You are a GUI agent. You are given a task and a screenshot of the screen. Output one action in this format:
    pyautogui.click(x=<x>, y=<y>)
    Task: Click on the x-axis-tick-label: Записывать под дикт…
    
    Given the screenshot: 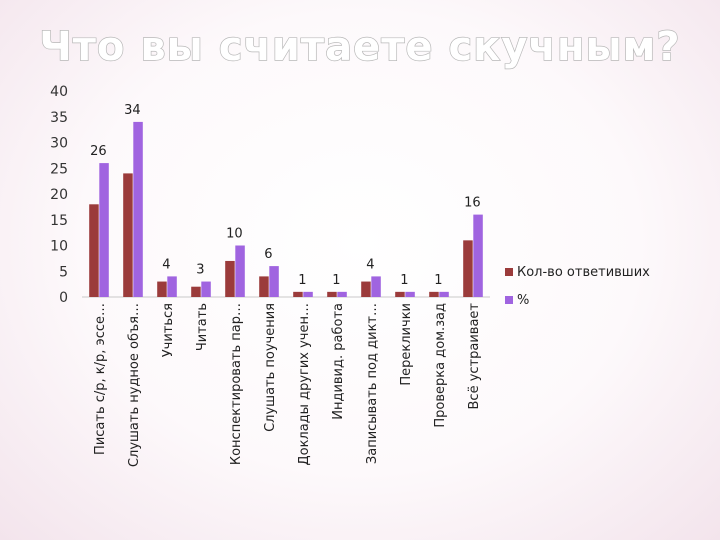 What is the action you would take?
    pyautogui.click(x=372, y=383)
    